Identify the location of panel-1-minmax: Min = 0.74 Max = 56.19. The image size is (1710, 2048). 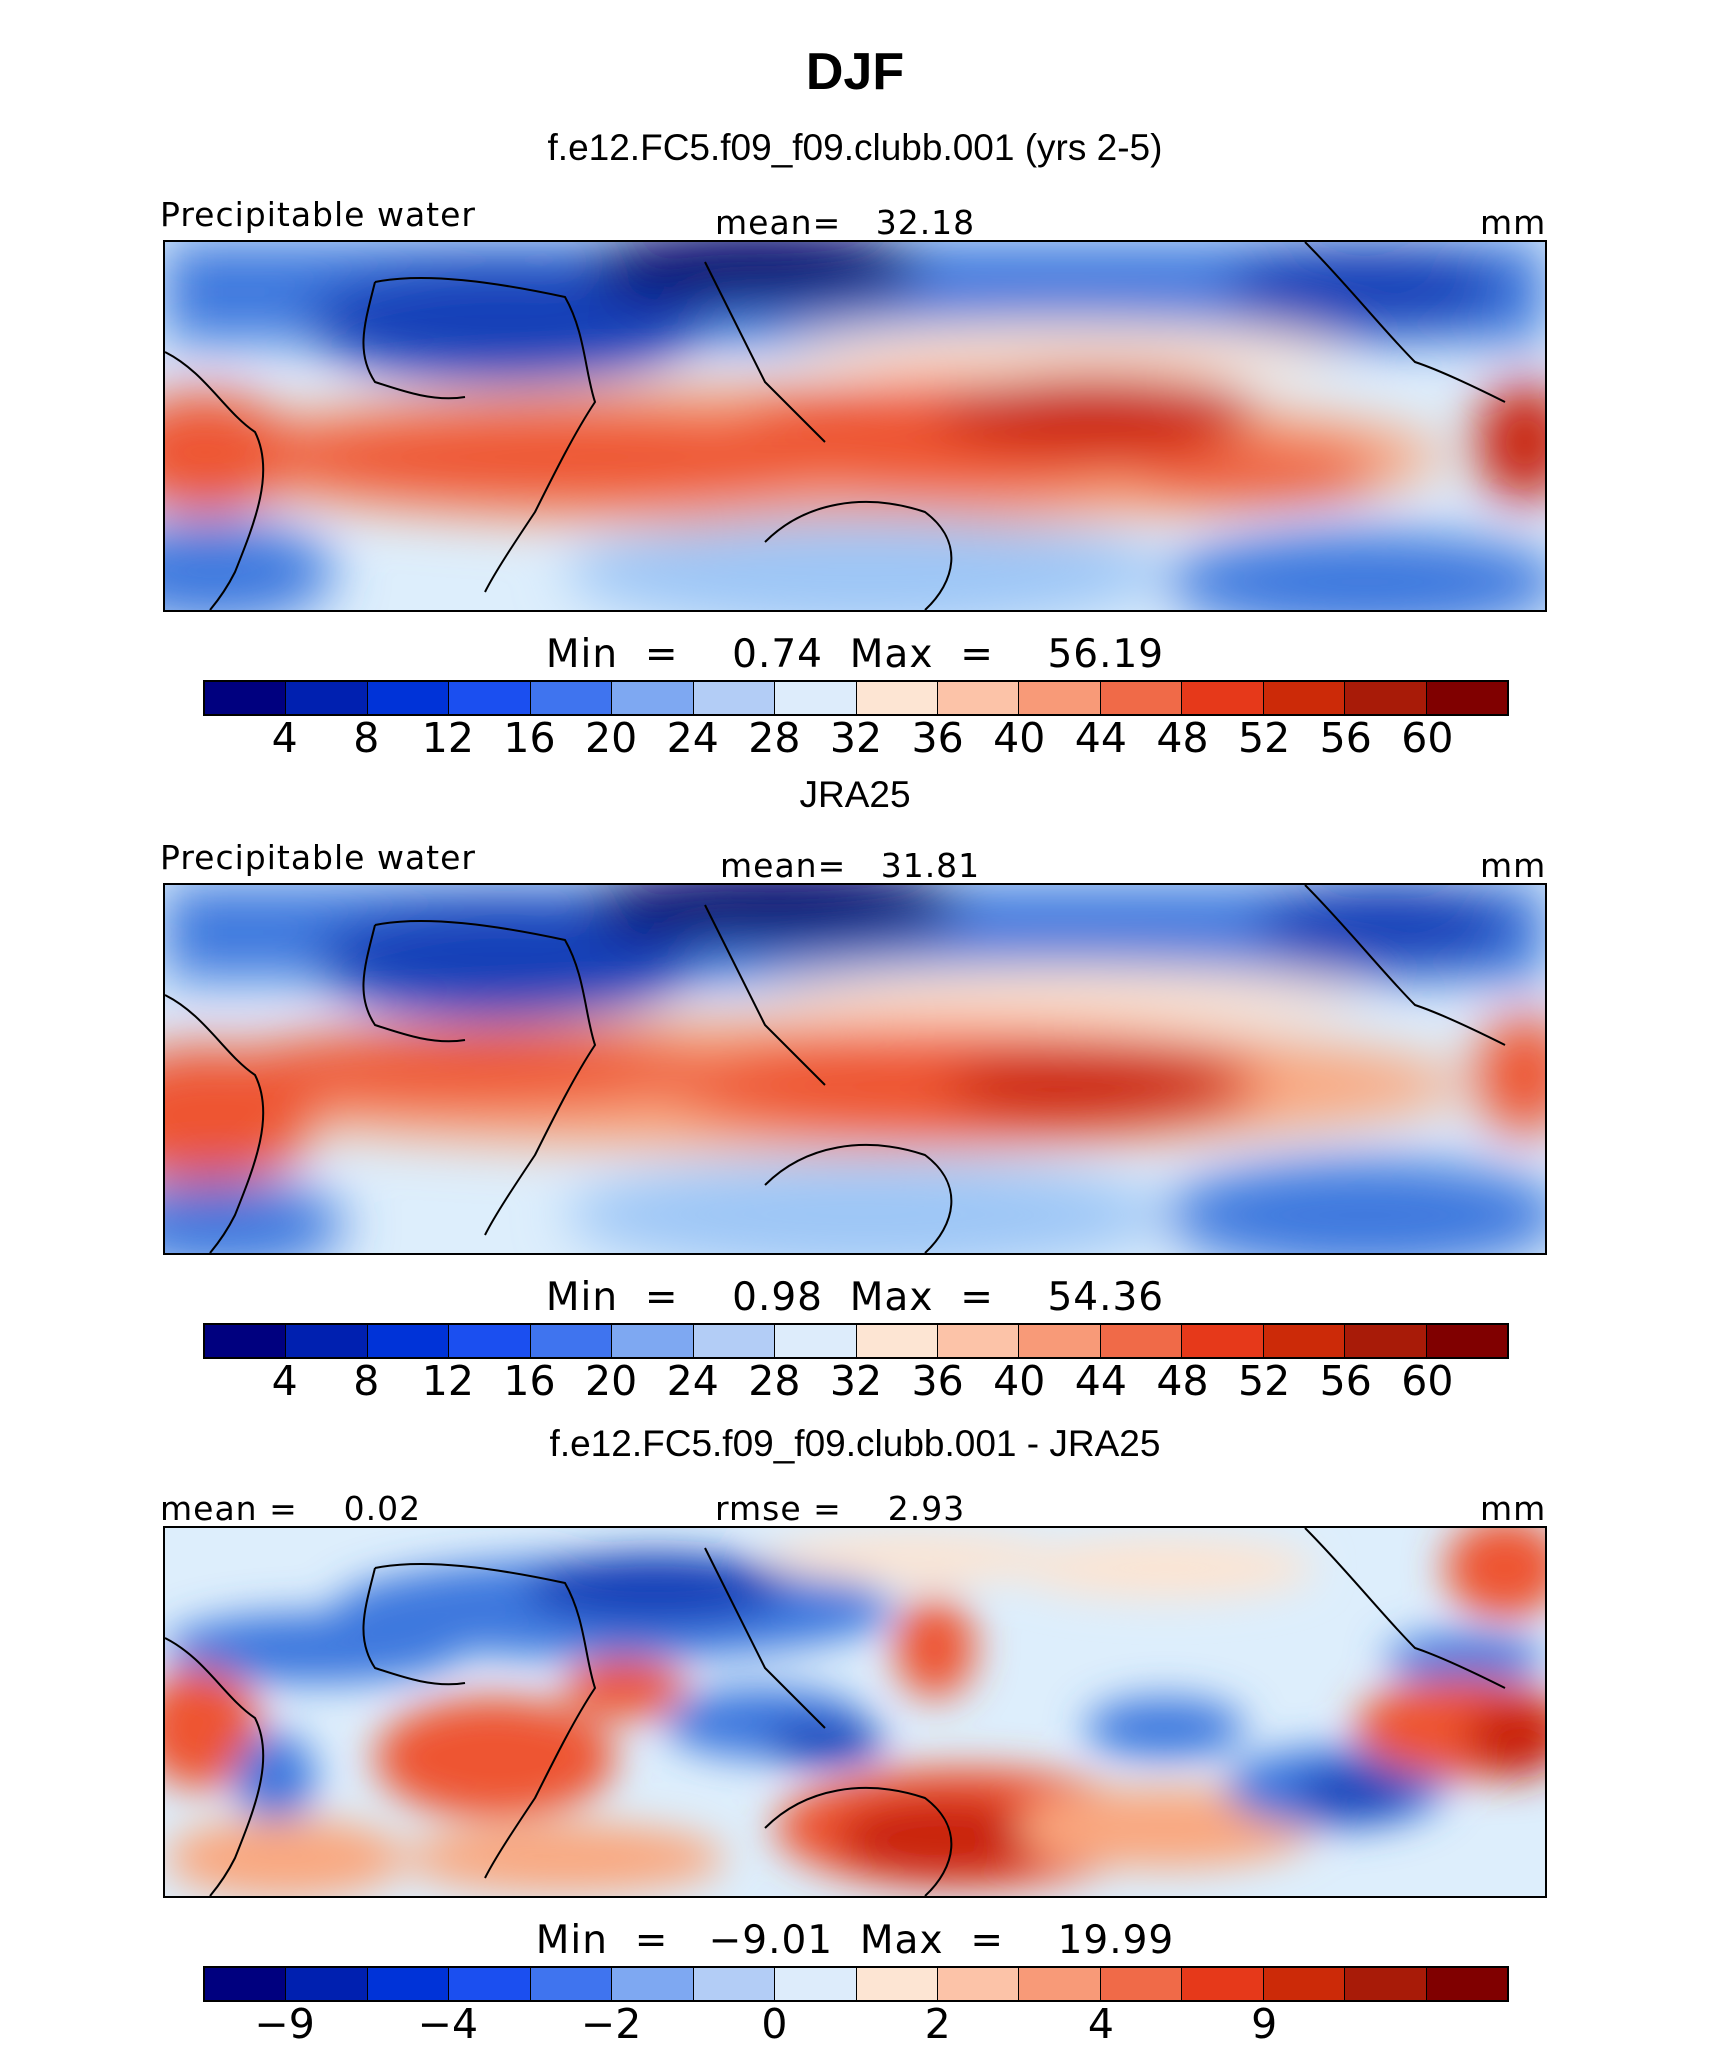
(855, 654).